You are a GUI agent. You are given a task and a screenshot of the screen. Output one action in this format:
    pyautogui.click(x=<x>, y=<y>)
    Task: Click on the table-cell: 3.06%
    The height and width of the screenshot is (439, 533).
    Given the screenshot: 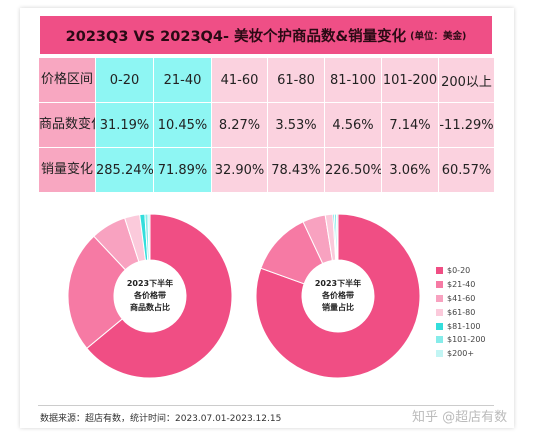 What is the action you would take?
    pyautogui.click(x=410, y=170)
    